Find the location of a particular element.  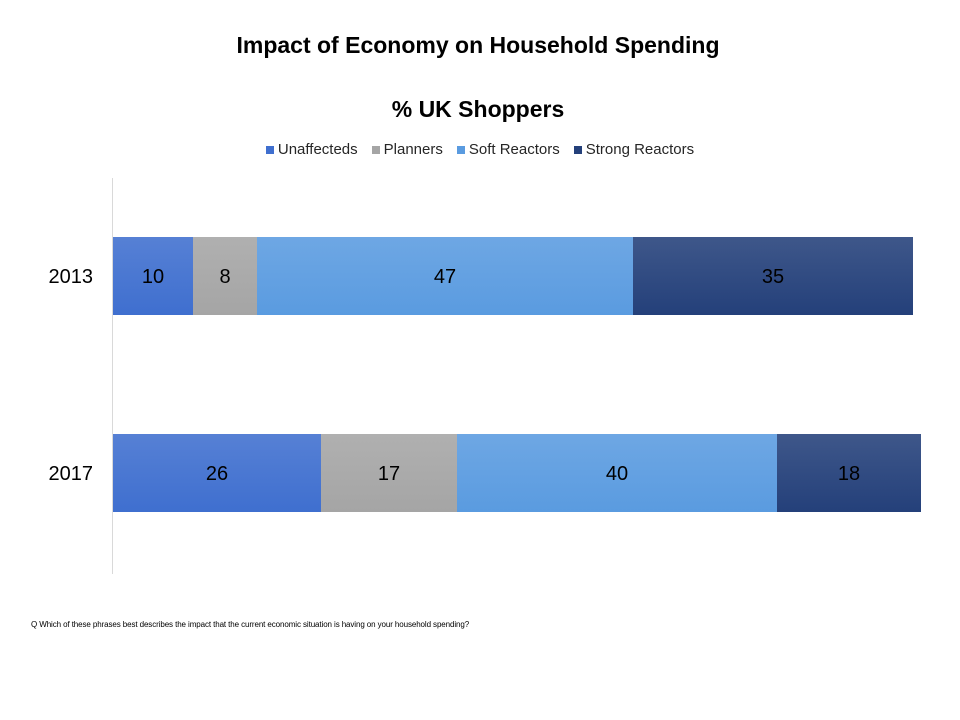

bar-segment-unaffecteds-2017 is located at coordinates (217, 473).